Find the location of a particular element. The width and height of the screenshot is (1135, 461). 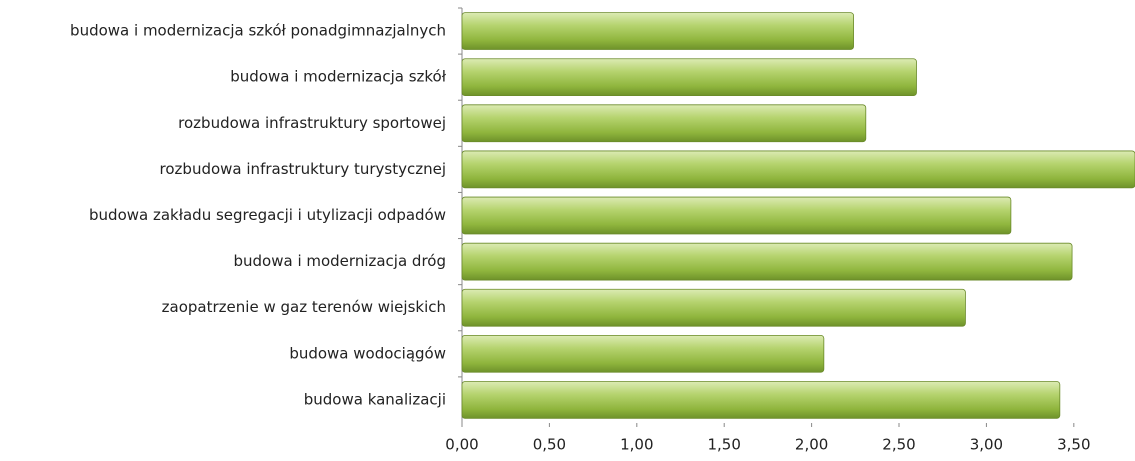

y-tick-label: zaopatrzenie w gaz terenów wiejskich is located at coordinates (304, 307).